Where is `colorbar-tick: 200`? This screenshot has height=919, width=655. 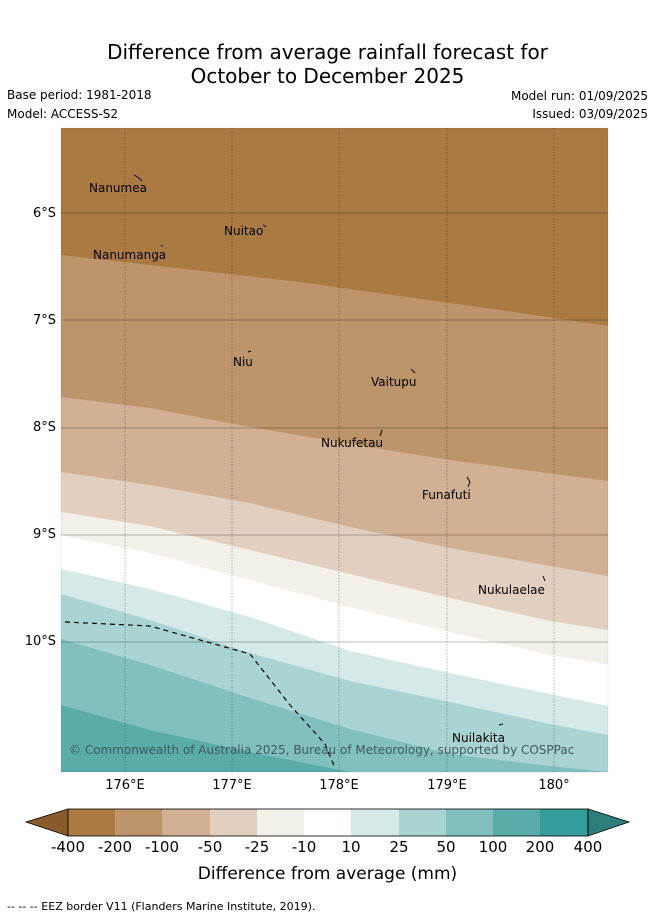 colorbar-tick: 200 is located at coordinates (540, 847).